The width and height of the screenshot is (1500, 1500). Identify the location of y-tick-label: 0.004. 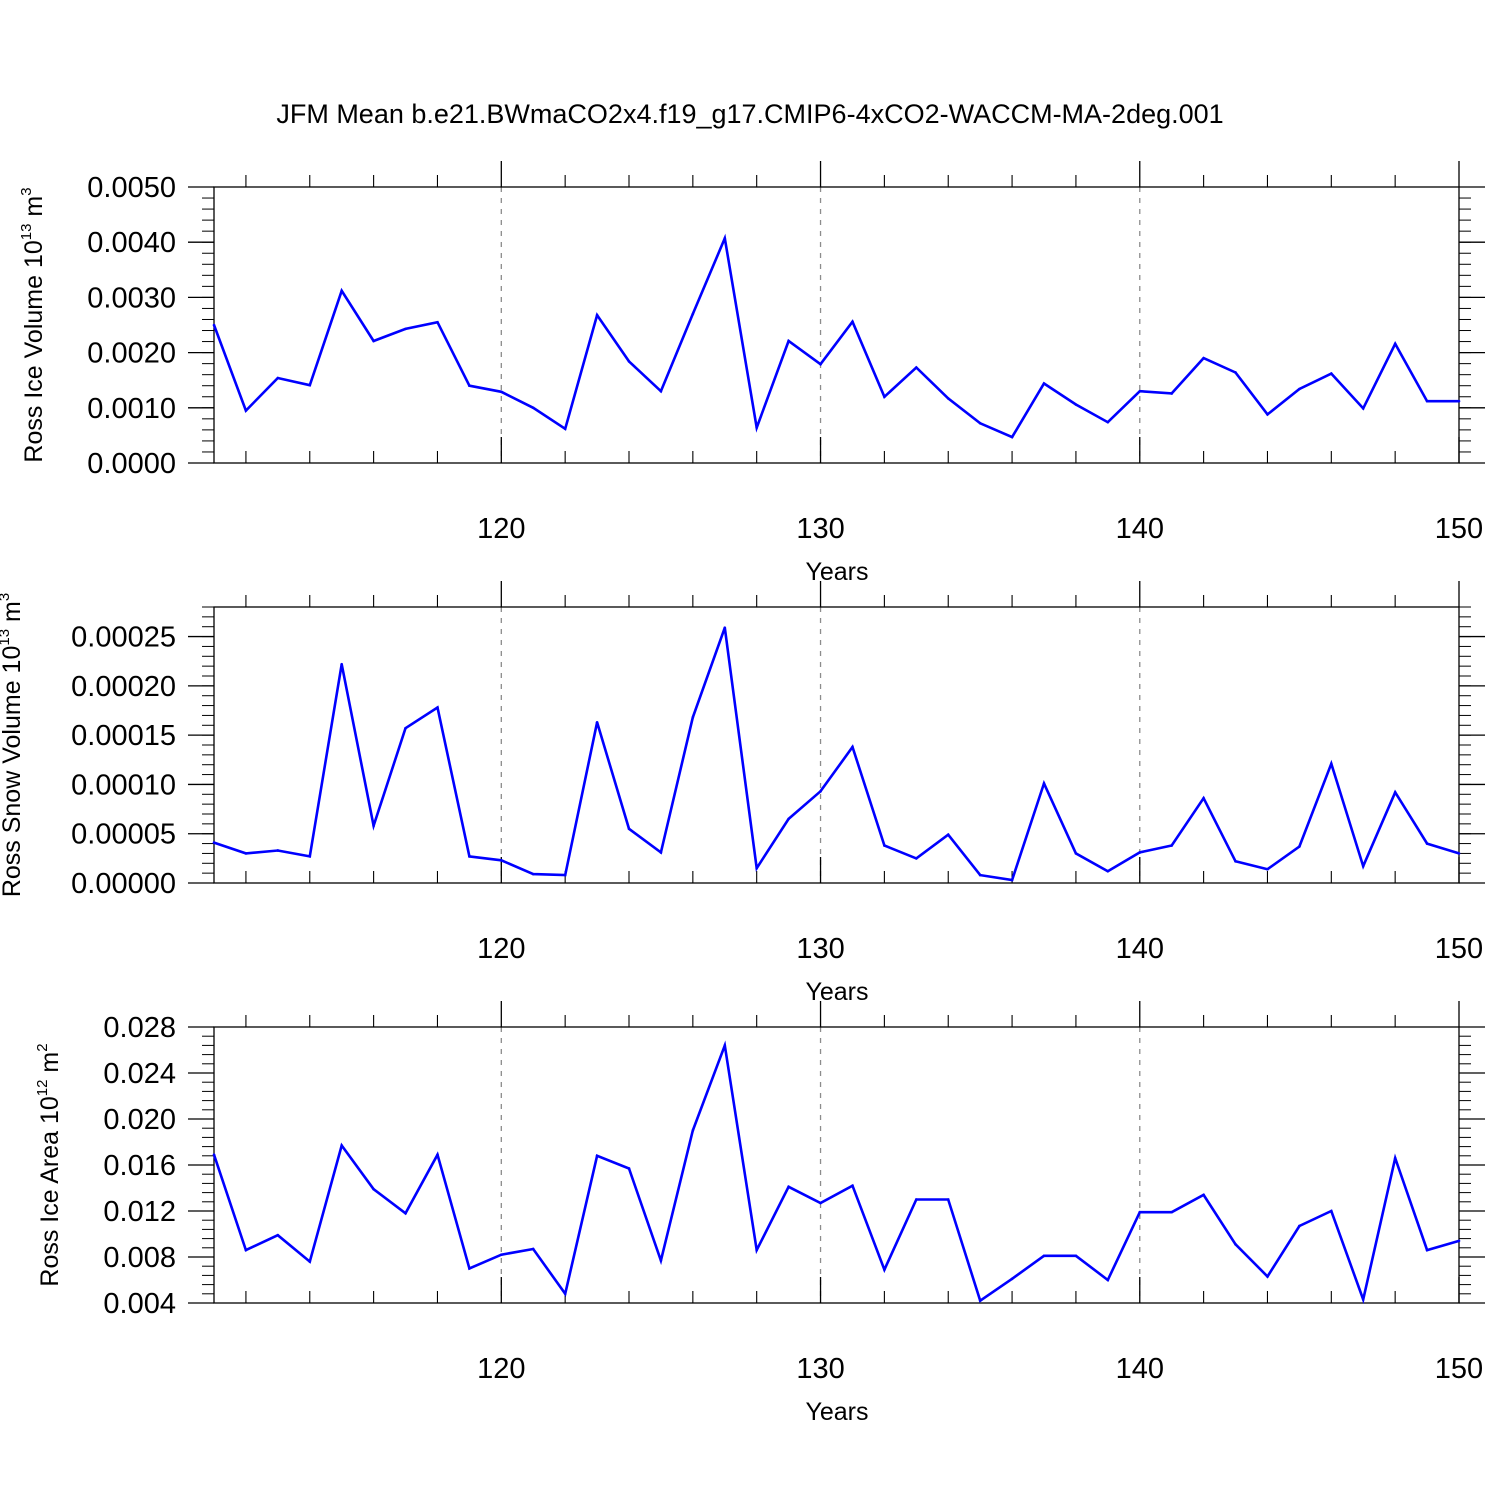
(139, 1304).